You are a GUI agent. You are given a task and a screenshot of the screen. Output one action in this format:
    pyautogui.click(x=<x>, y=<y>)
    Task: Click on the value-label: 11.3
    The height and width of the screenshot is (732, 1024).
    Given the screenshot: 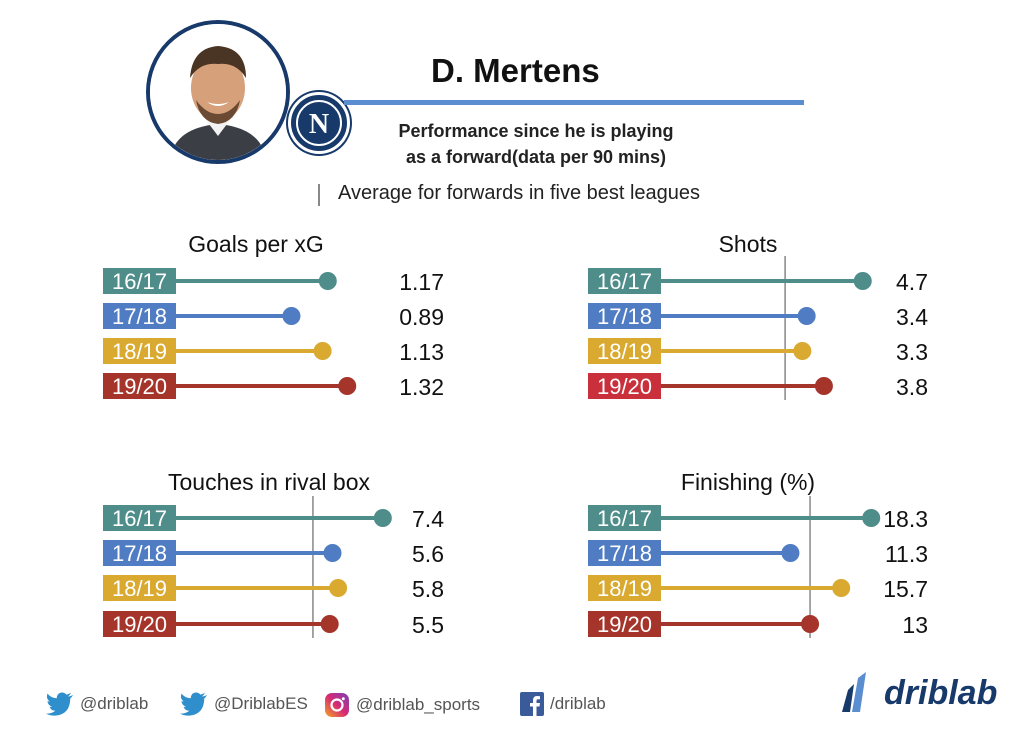 What is the action you would take?
    pyautogui.click(x=906, y=554)
    